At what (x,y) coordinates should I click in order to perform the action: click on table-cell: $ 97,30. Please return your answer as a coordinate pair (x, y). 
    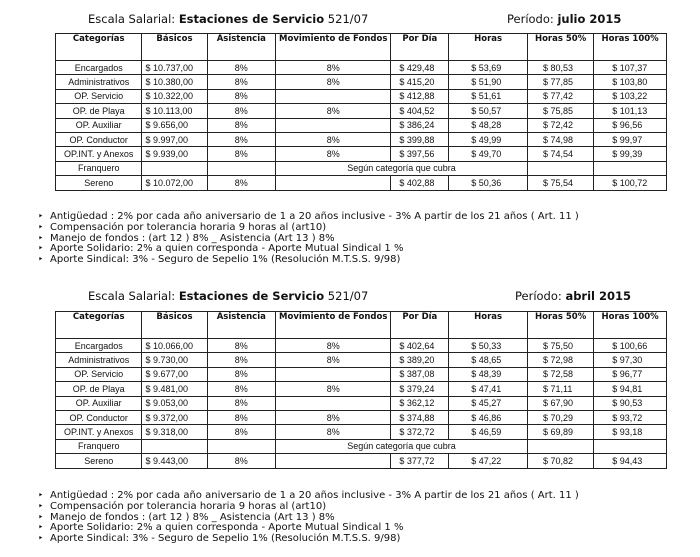
    Looking at the image, I should click on (630, 360).